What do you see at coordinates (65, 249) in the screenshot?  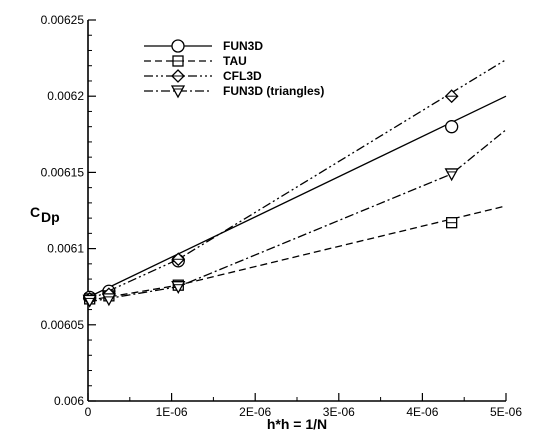 I see `y-tick-label: 0.0061` at bounding box center [65, 249].